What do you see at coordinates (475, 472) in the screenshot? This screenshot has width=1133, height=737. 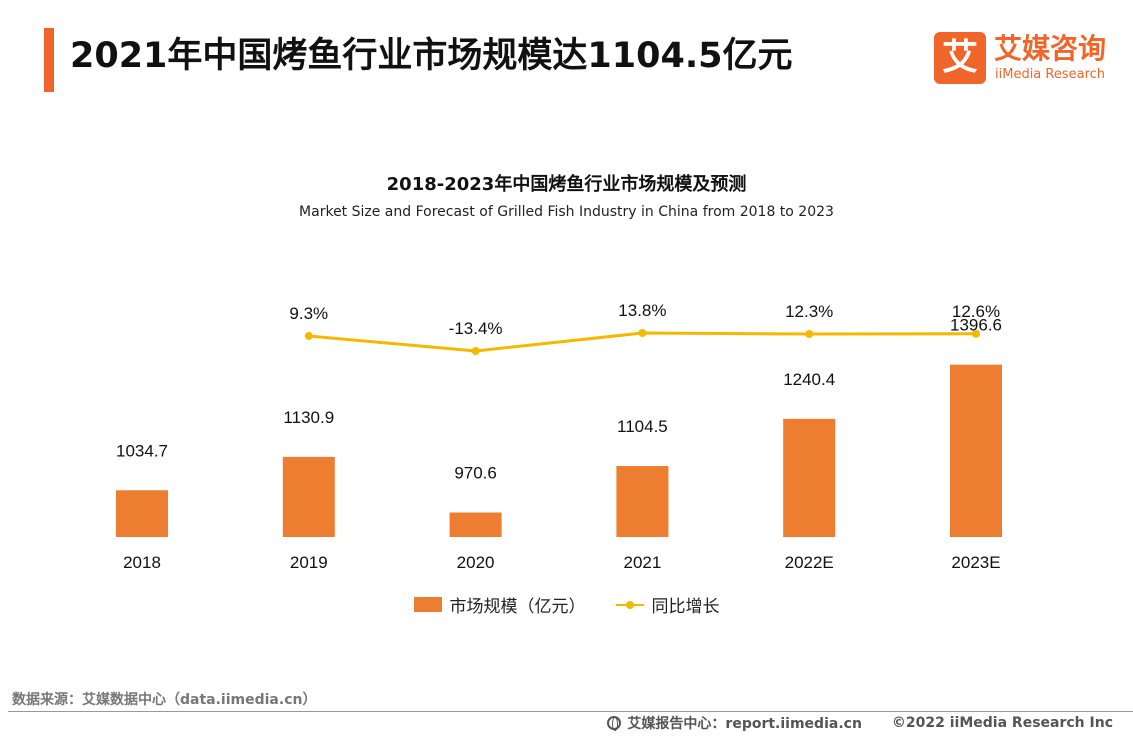 I see `bar-value-label-2020: 970.6` at bounding box center [475, 472].